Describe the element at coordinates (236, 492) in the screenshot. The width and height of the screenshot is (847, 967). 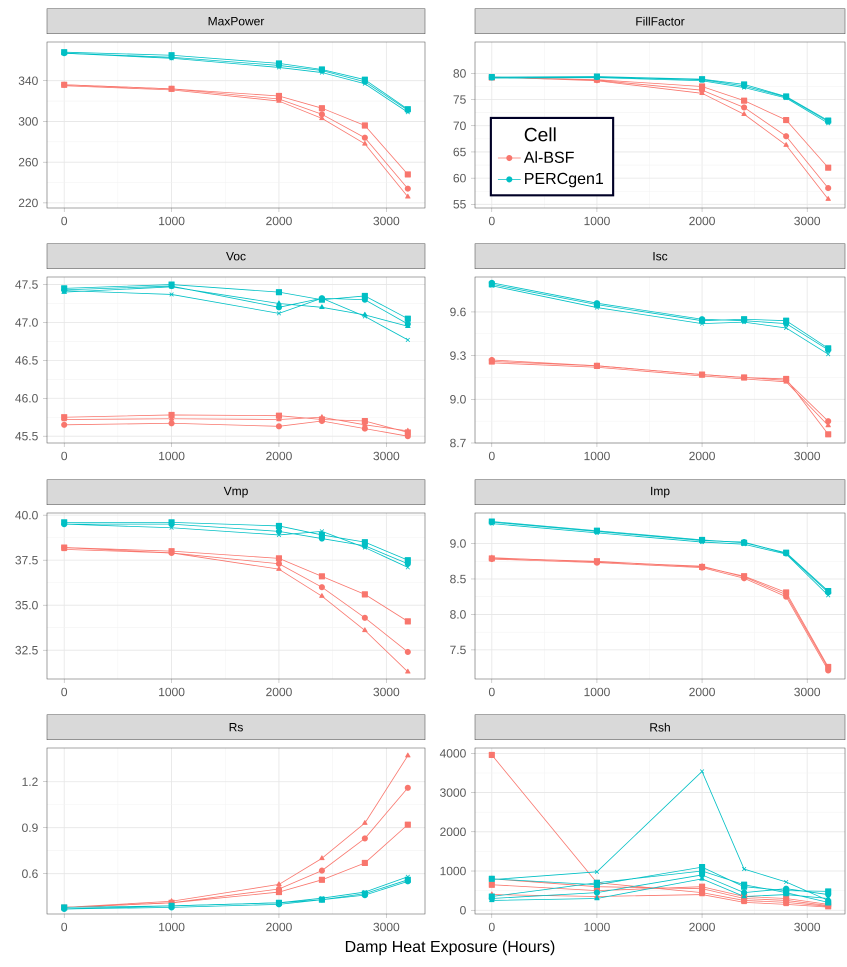
I see `chart-title: Vmp` at that location.